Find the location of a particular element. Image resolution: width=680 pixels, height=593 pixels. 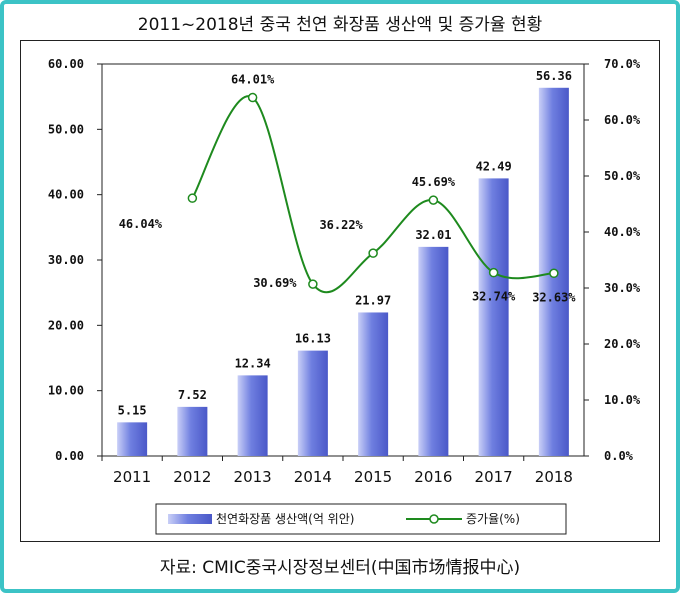

y-left-tick-label: 20.00 is located at coordinates (66, 325).